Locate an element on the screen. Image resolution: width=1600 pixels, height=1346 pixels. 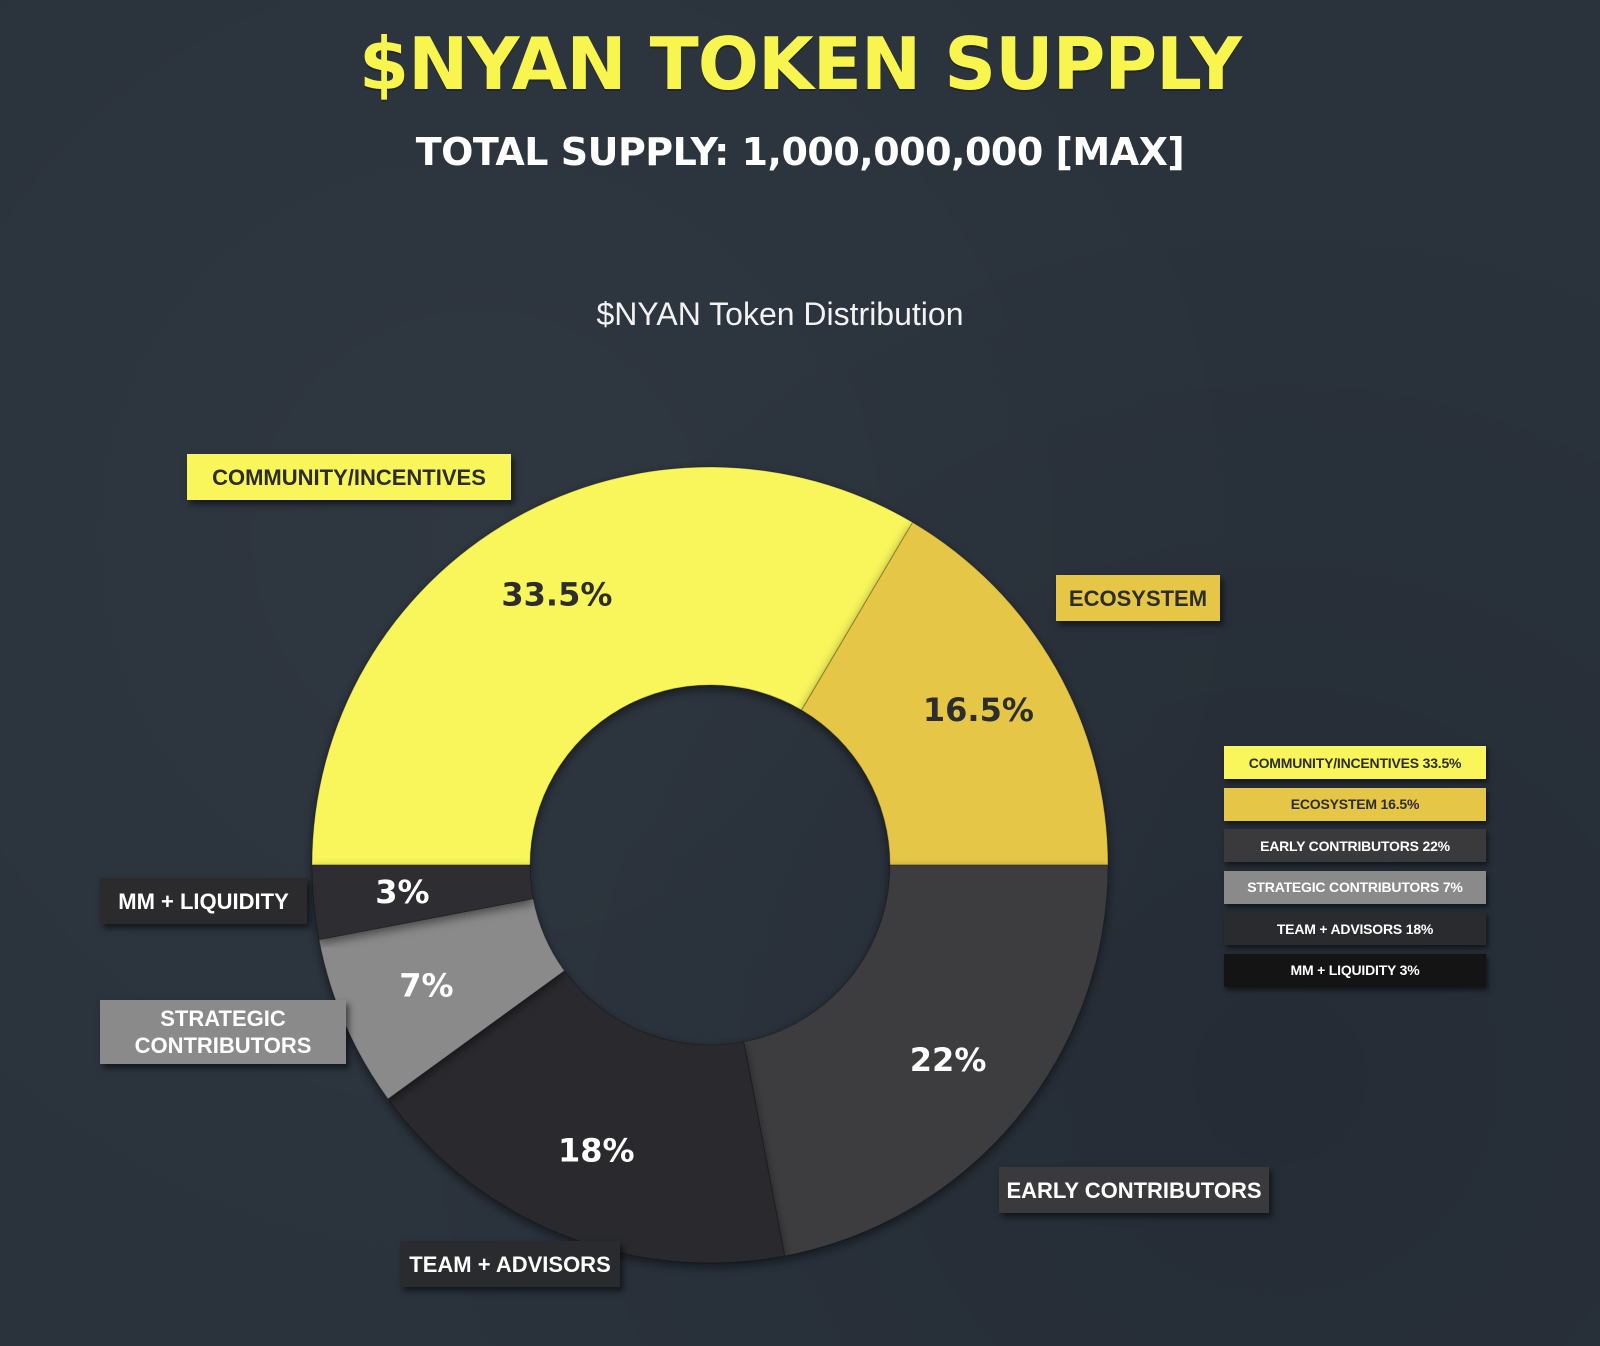
legend-item-early-contributors: EARLY CONTRIBUTORS 22% is located at coordinates (1355, 845).